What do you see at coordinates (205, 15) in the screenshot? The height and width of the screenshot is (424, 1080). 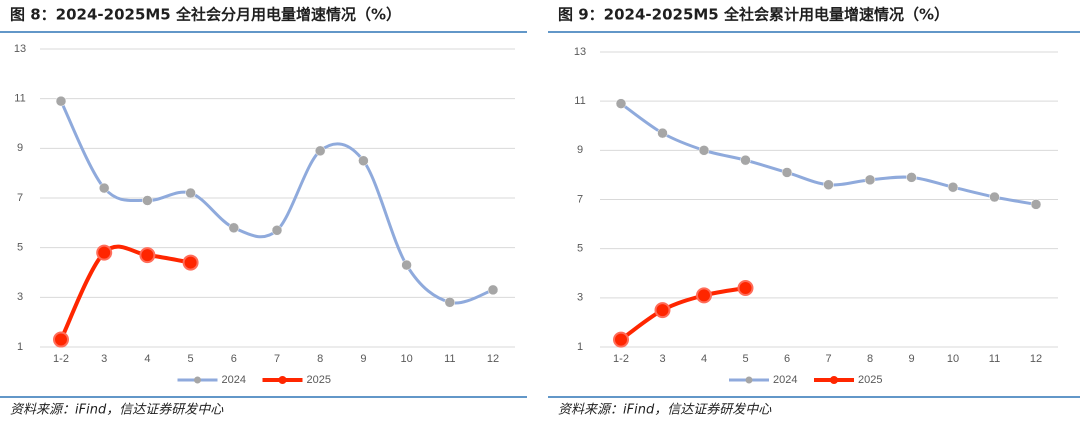 I see `chart-title: 图 8：2024-2025M5 全社会分月用电量增速情况（%）` at bounding box center [205, 15].